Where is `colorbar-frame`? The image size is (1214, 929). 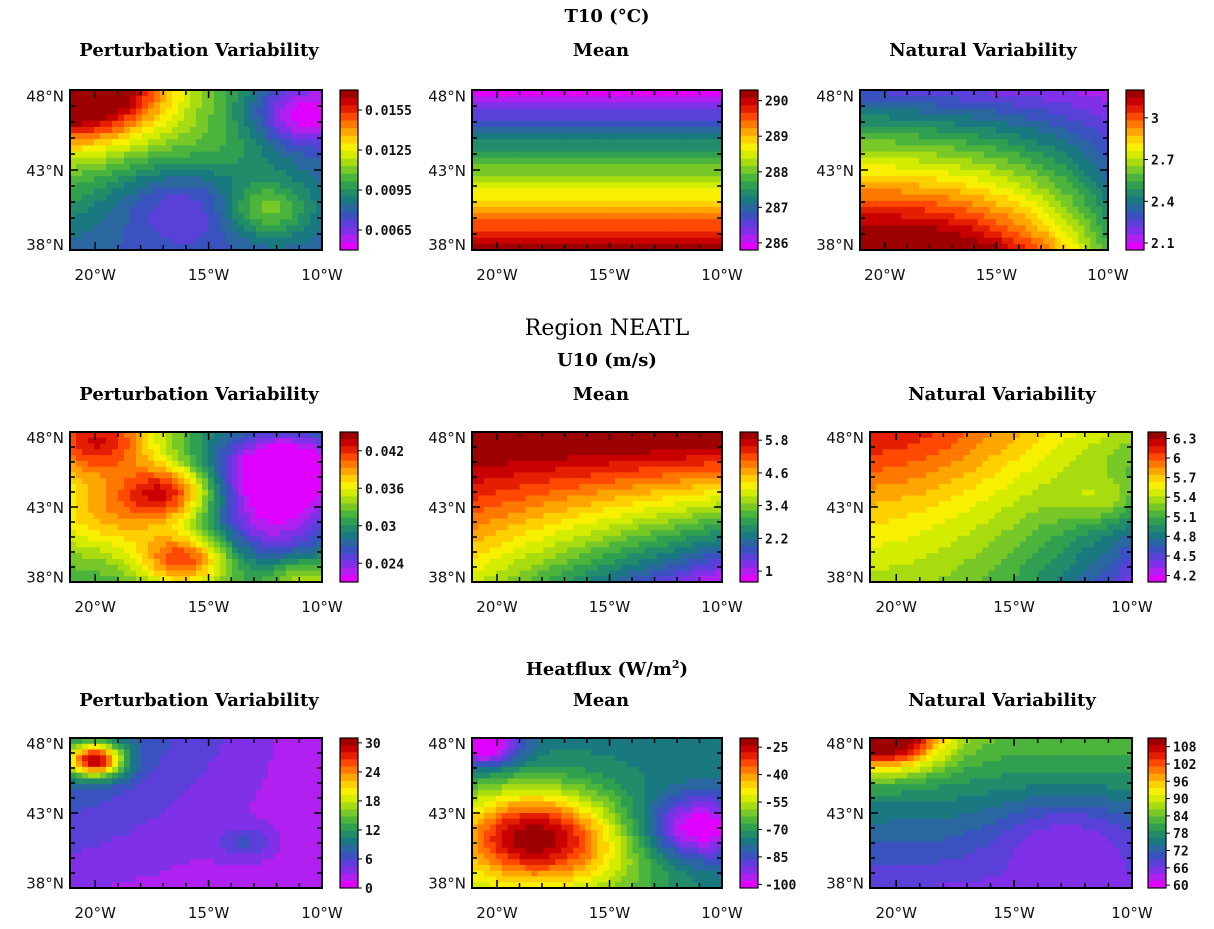
colorbar-frame is located at coordinates (349, 507).